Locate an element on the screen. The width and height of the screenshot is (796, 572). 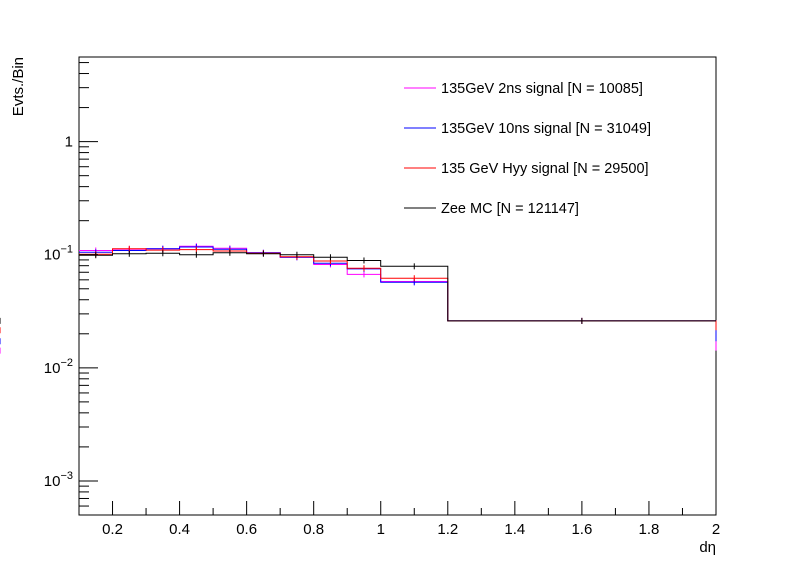
x-tick-label: 0.2 is located at coordinates (112, 529).